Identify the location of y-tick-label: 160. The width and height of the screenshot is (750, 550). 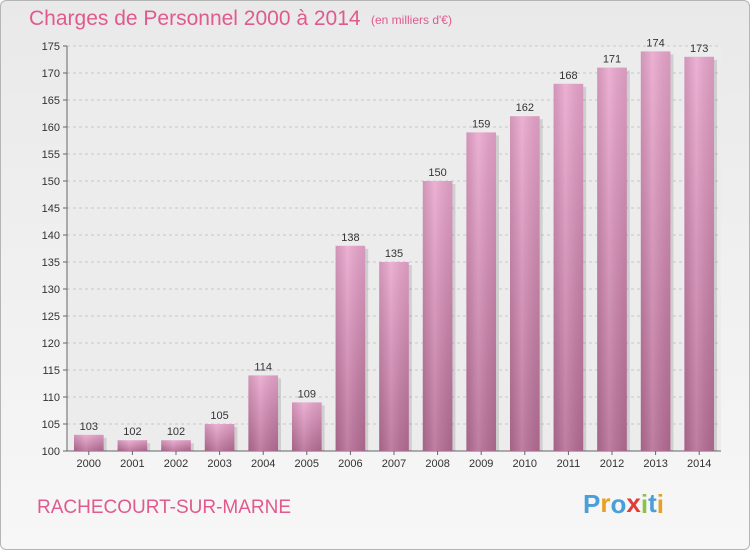
(51, 128).